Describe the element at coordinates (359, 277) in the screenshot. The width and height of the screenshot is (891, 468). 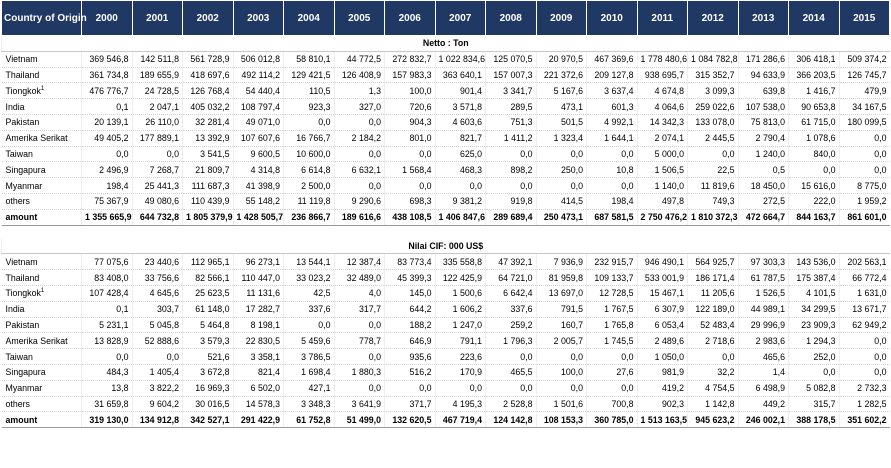
I see `value-cell: 32 489,0` at that location.